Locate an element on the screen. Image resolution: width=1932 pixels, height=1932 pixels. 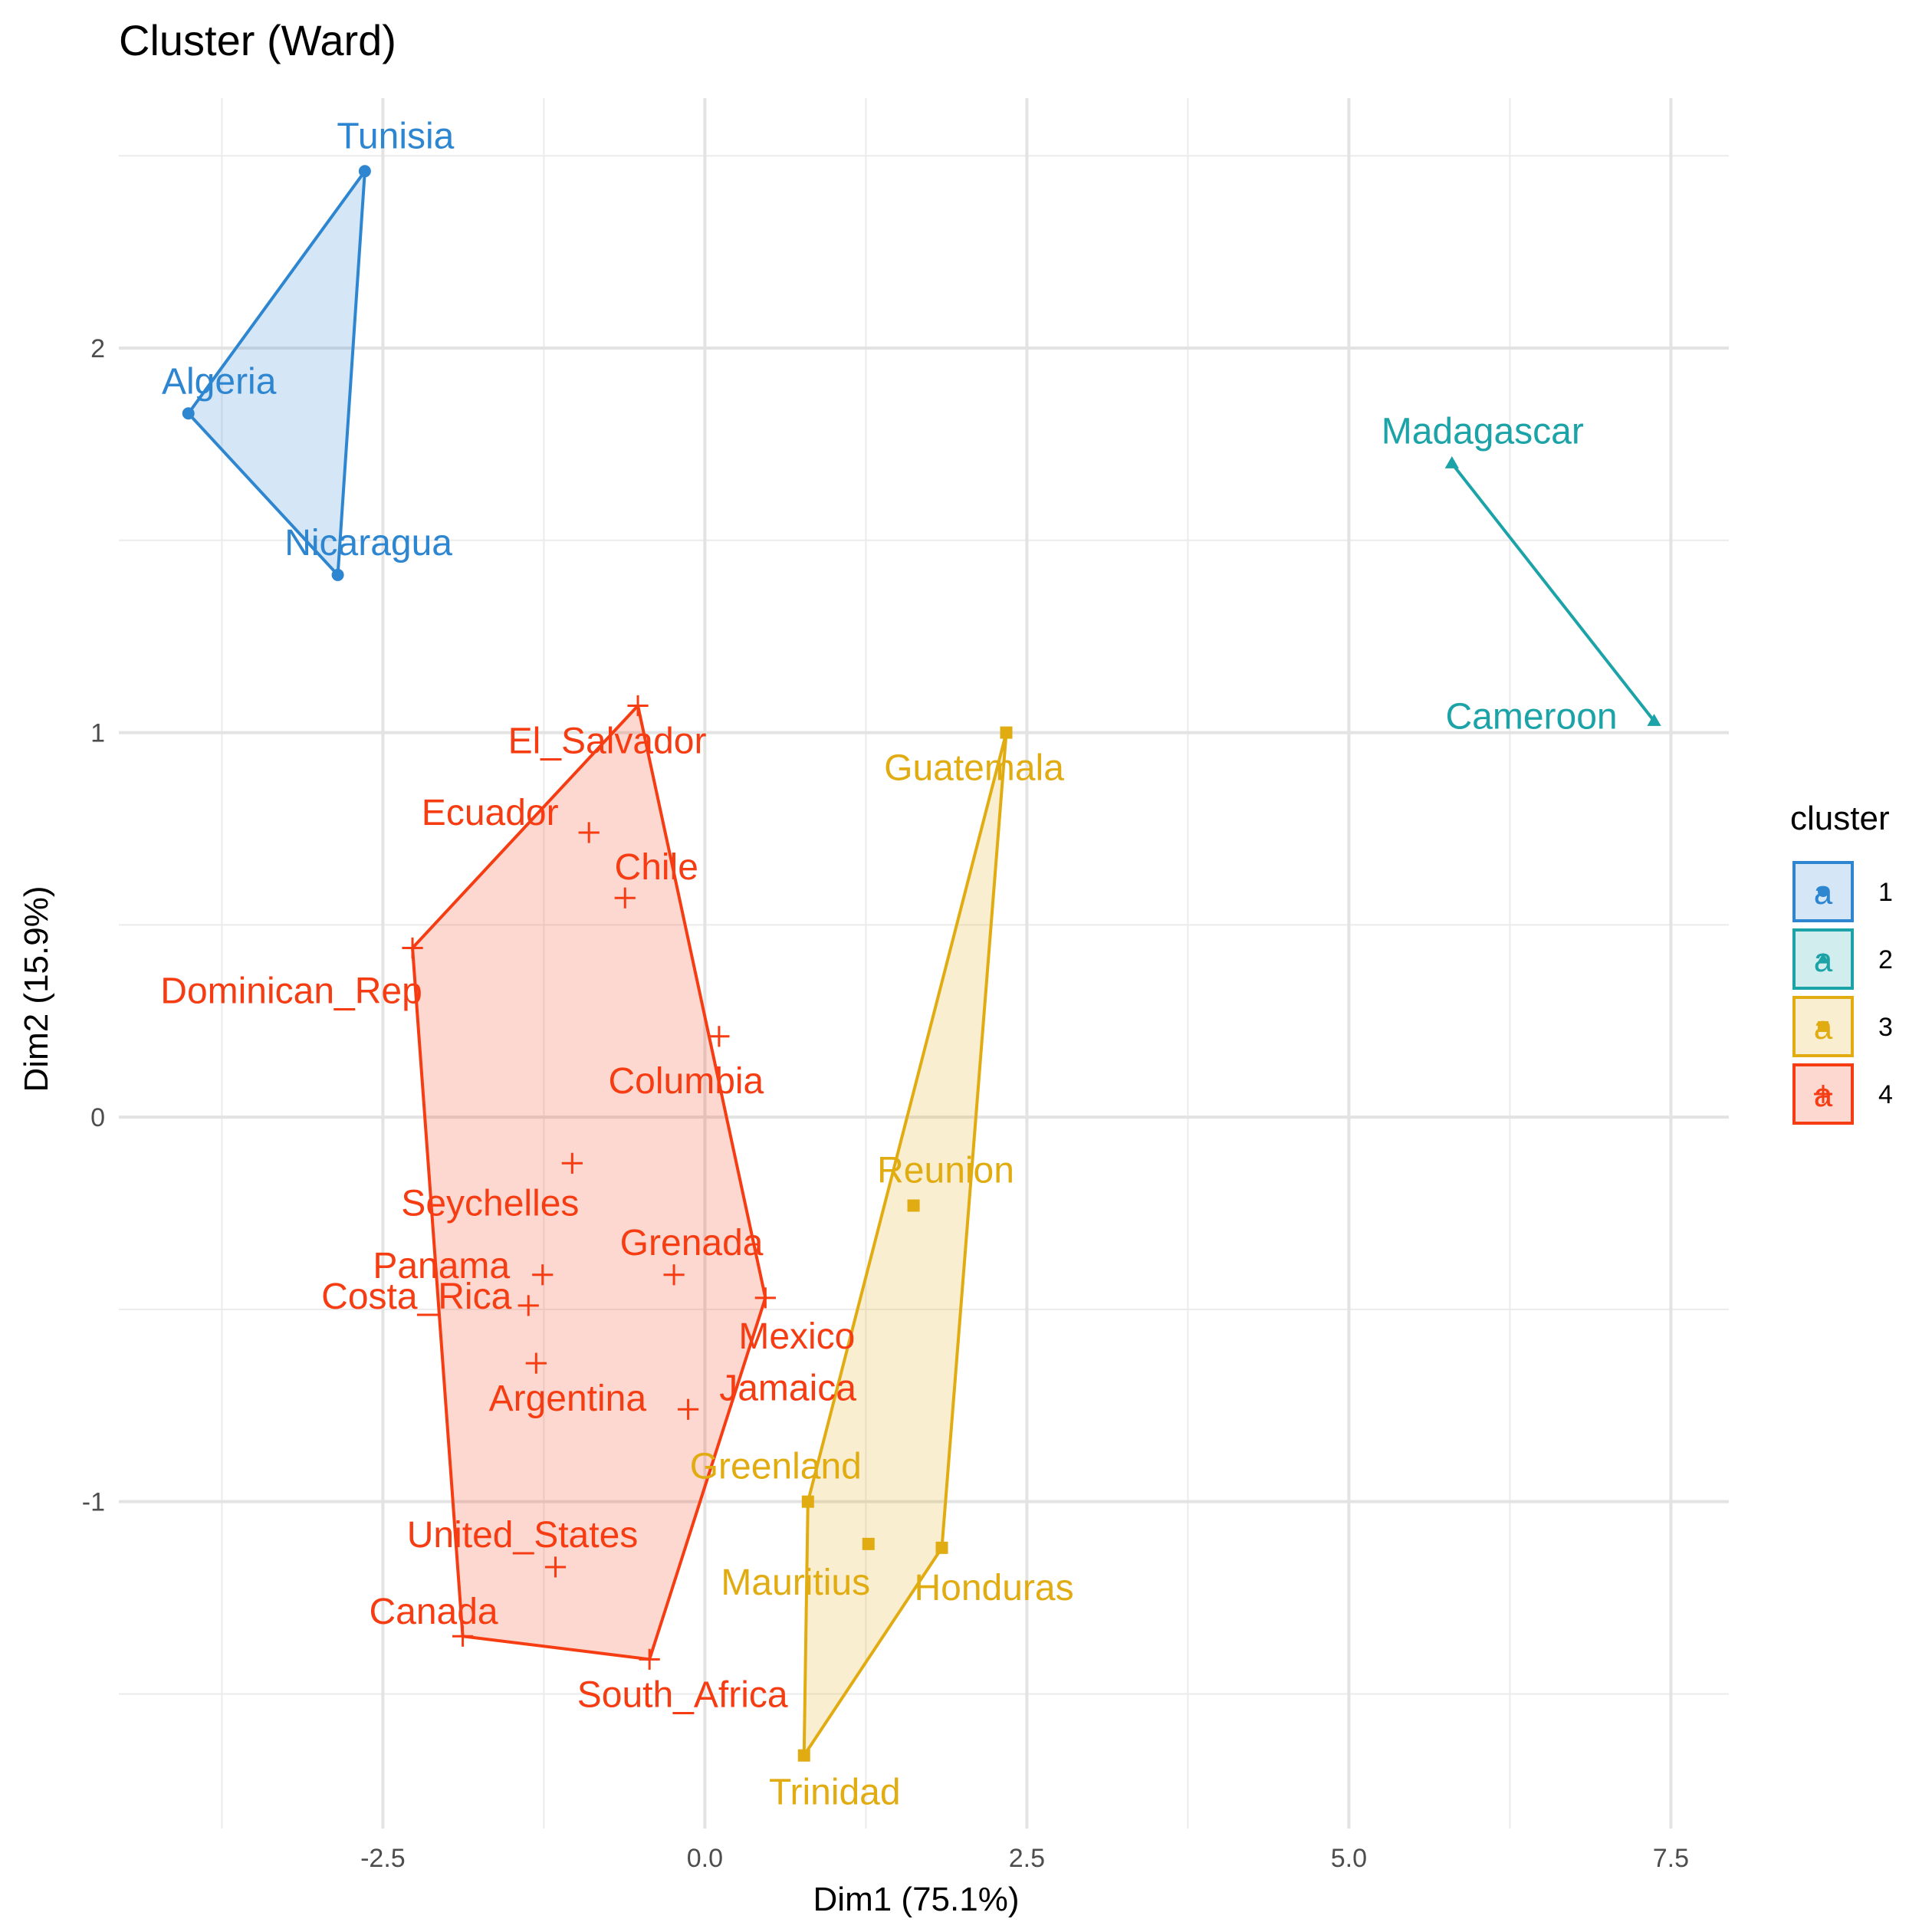
label-mexico: Mexico is located at coordinates (797, 1337).